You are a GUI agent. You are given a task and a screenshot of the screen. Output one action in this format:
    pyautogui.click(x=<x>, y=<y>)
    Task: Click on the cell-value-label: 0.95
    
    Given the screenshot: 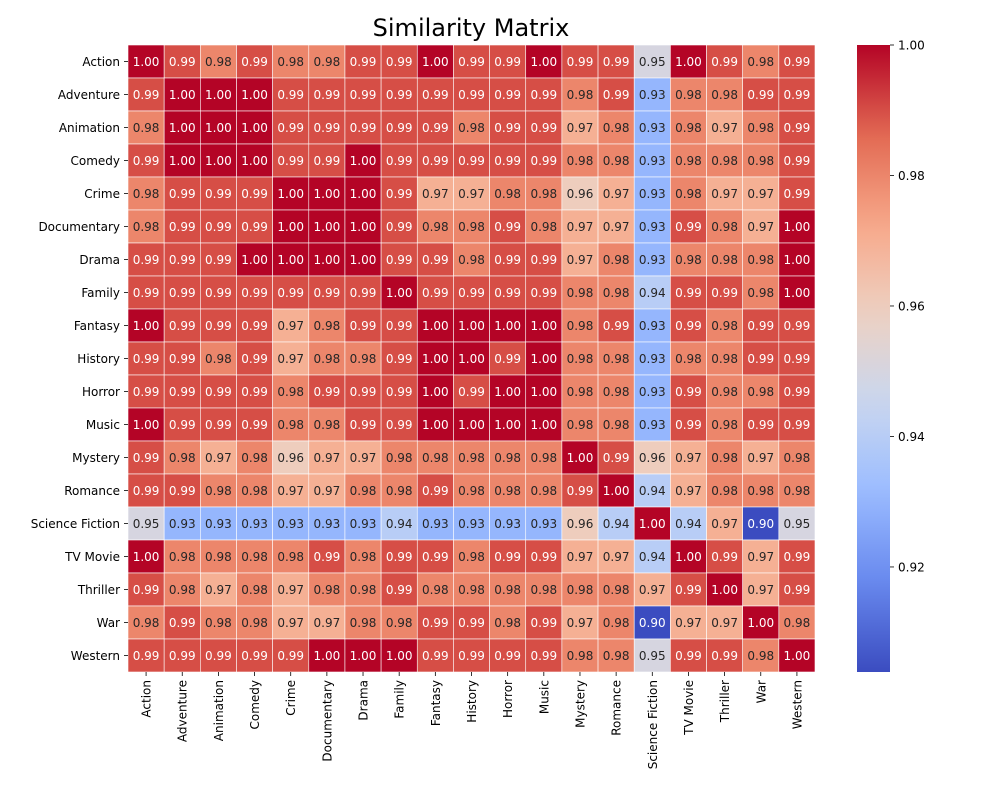 What is the action you would take?
    pyautogui.click(x=146, y=524)
    